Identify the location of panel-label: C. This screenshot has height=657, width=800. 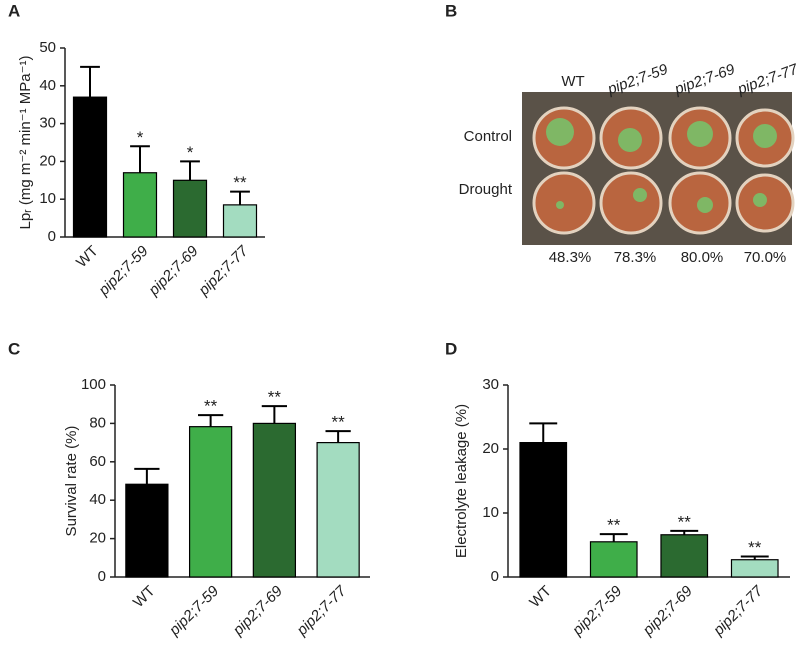
(14, 348).